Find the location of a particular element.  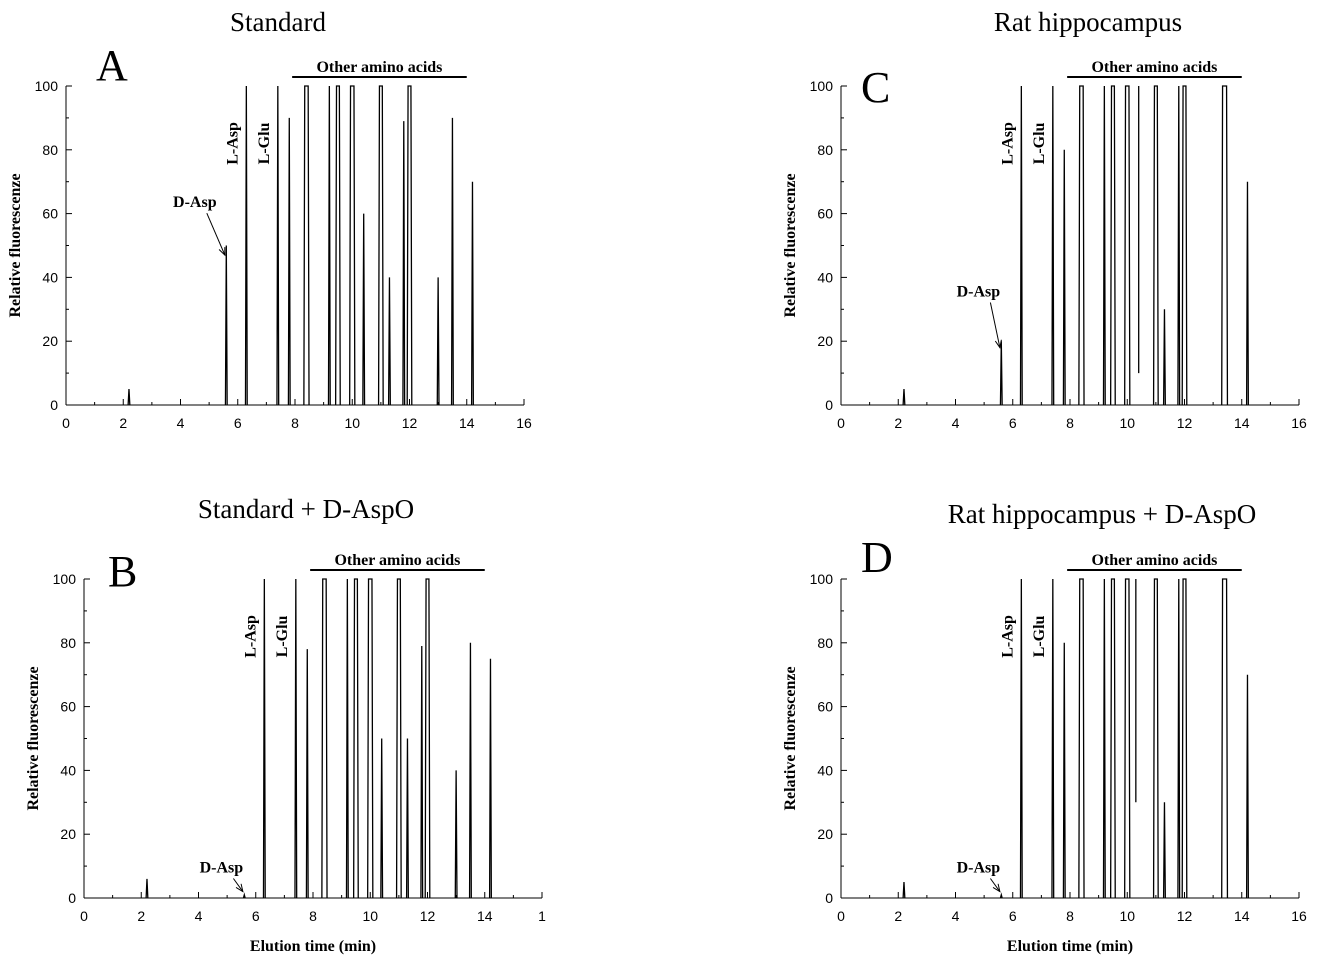

peak-label-l-asp: L-Asp is located at coordinates (1008, 143).